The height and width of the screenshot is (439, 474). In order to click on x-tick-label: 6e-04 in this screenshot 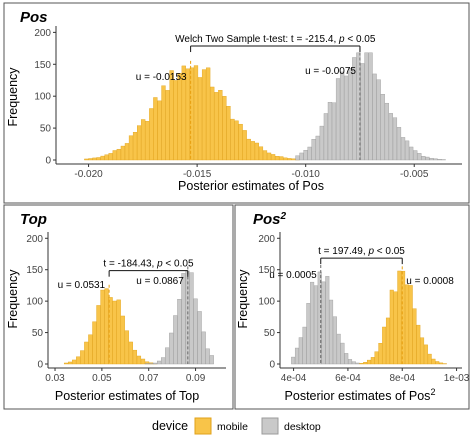, I will do `click(348, 378)`.